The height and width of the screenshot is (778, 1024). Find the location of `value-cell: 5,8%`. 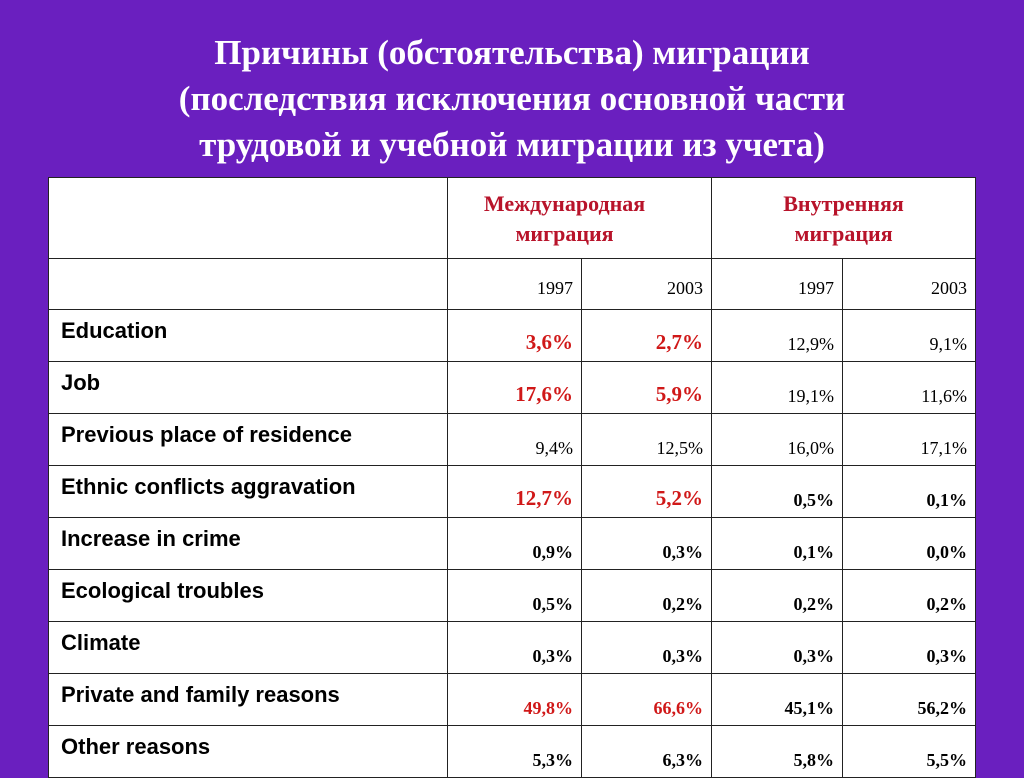

value-cell: 5,8% is located at coordinates (777, 751).